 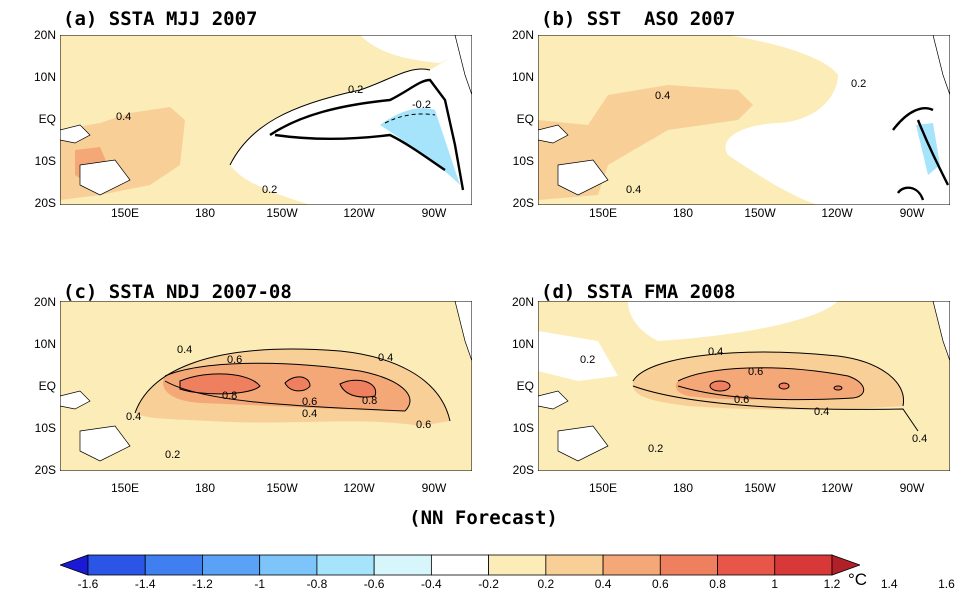 I want to click on contour-label: -0.2, so click(x=421, y=105).